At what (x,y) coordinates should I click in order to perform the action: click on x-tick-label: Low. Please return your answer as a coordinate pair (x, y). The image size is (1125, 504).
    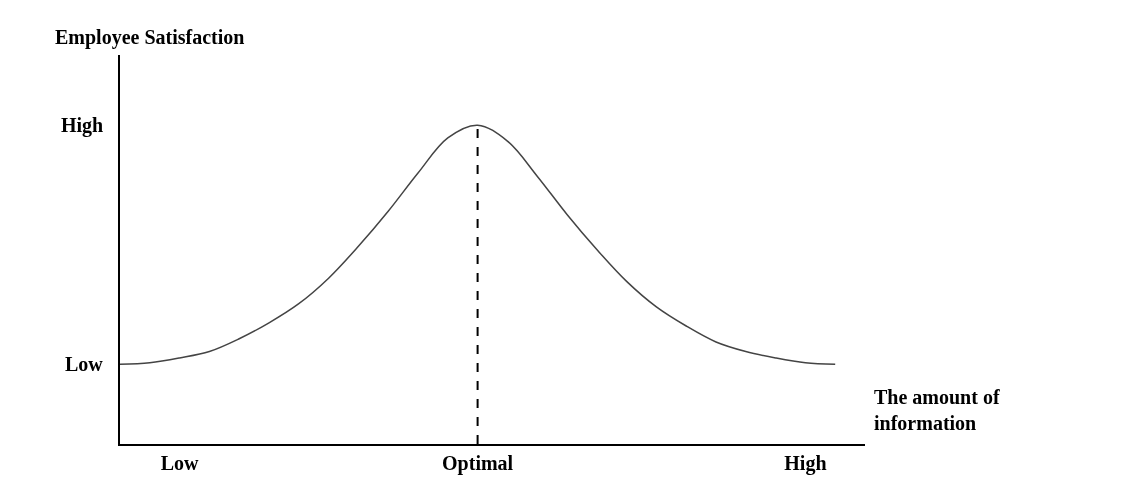
    Looking at the image, I should click on (180, 463).